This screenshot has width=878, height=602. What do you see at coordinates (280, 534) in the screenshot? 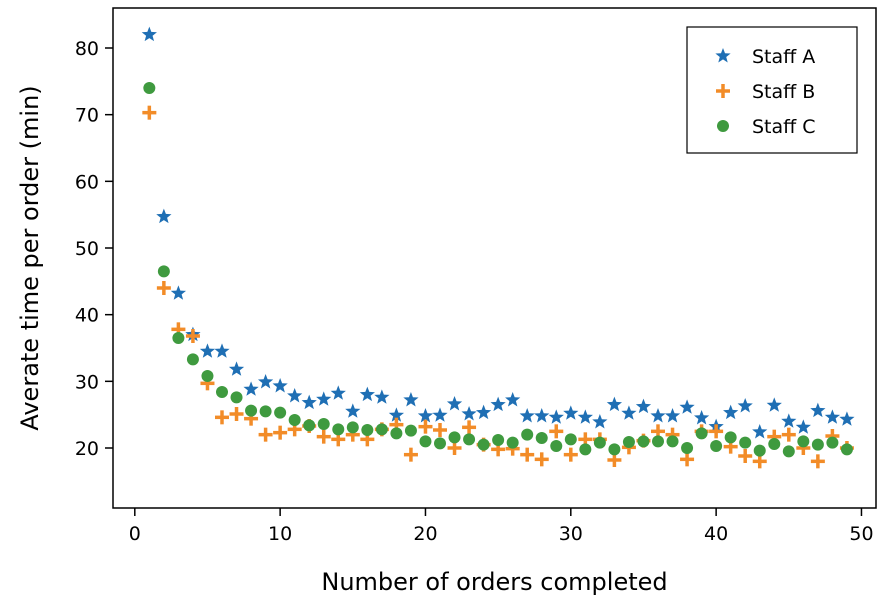
I see `x-tick-label: 10` at bounding box center [280, 534].